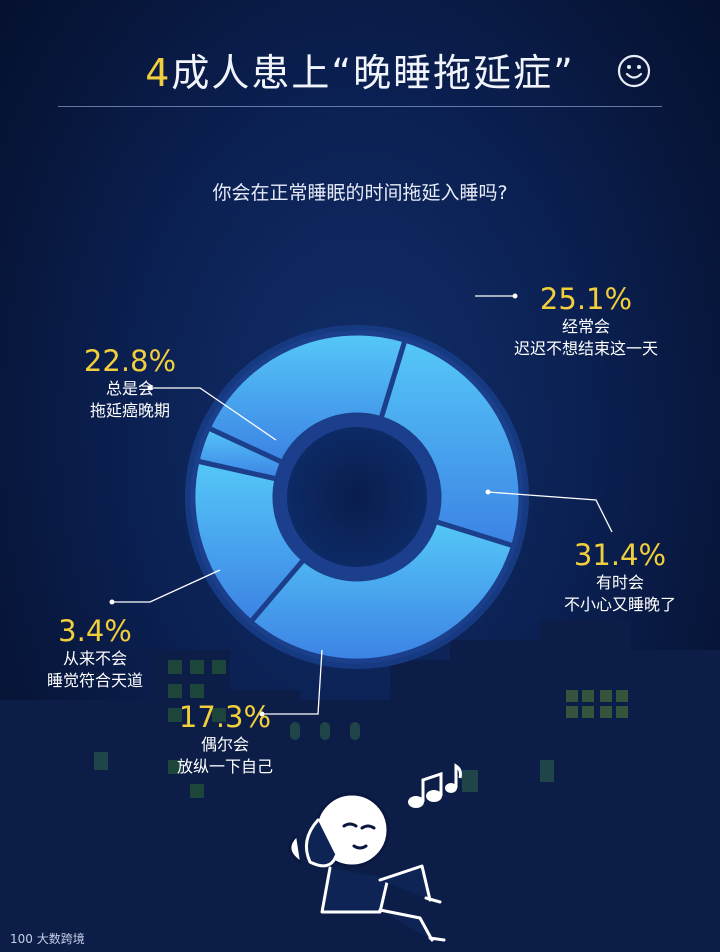 Image resolution: width=720 pixels, height=952 pixels. What do you see at coordinates (129, 410) in the screenshot?
I see `slice-description: 拖延癌晚期` at bounding box center [129, 410].